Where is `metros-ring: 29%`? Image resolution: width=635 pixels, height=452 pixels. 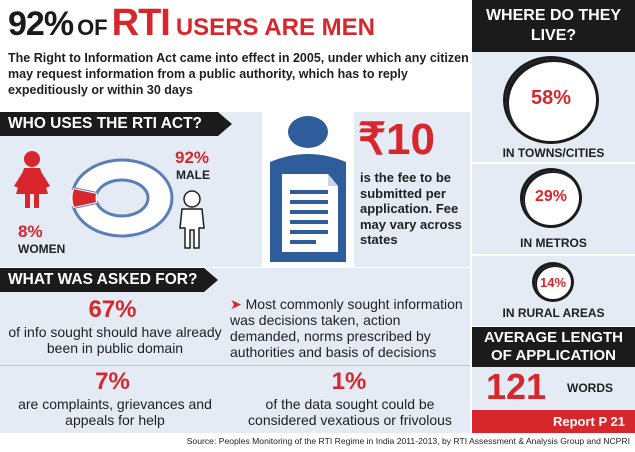
metros-ring: 29% is located at coordinates (551, 198).